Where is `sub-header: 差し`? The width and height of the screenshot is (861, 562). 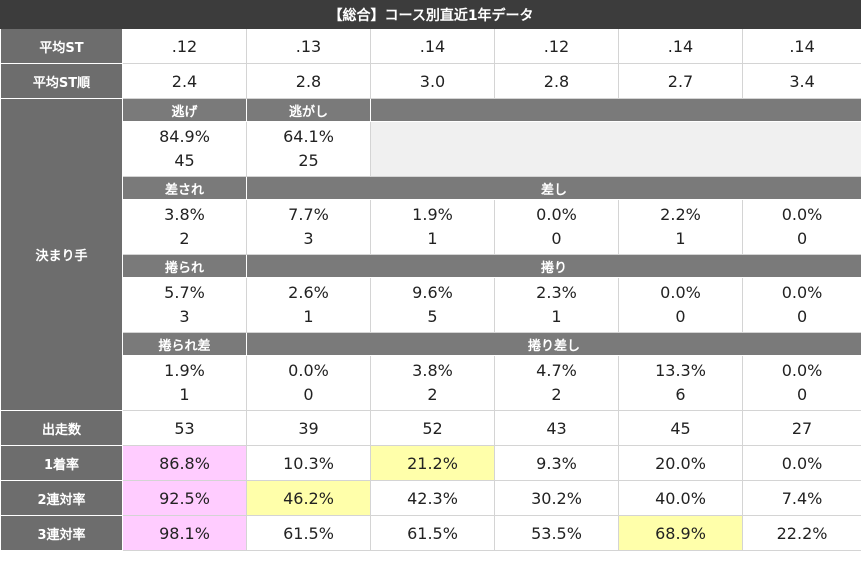
sub-header: 差し is located at coordinates (553, 188).